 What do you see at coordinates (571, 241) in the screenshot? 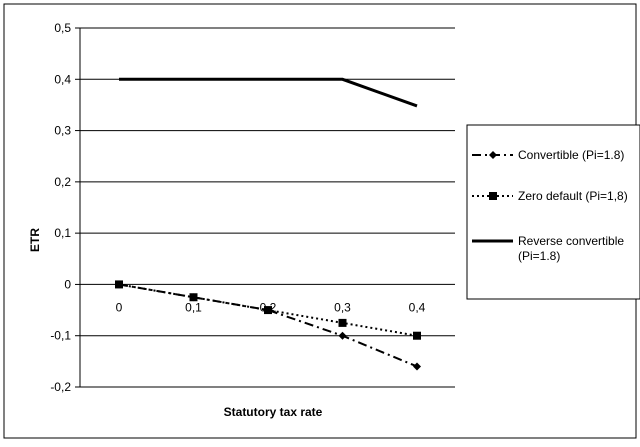
I see `legend-label: Reverse convertible` at bounding box center [571, 241].